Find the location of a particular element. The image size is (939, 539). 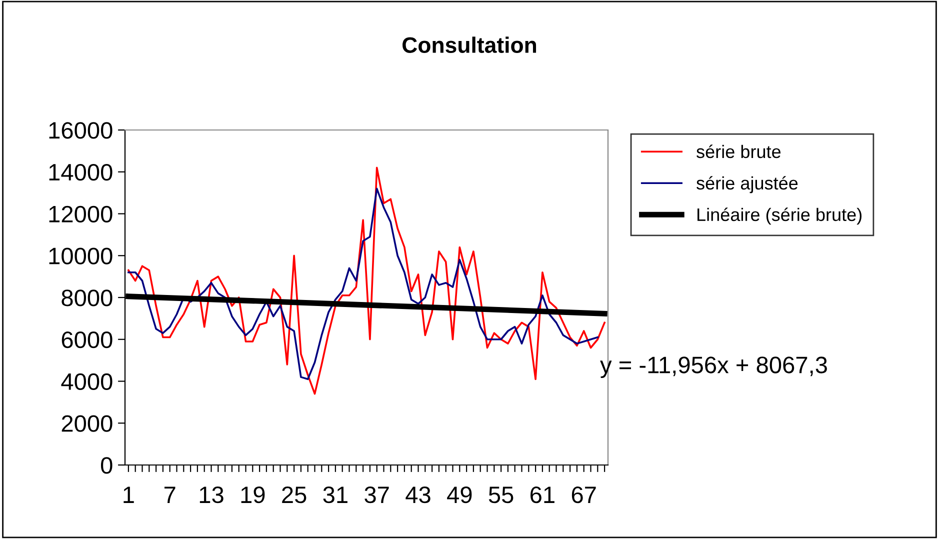

x-tick-label: 1 is located at coordinates (129, 494).